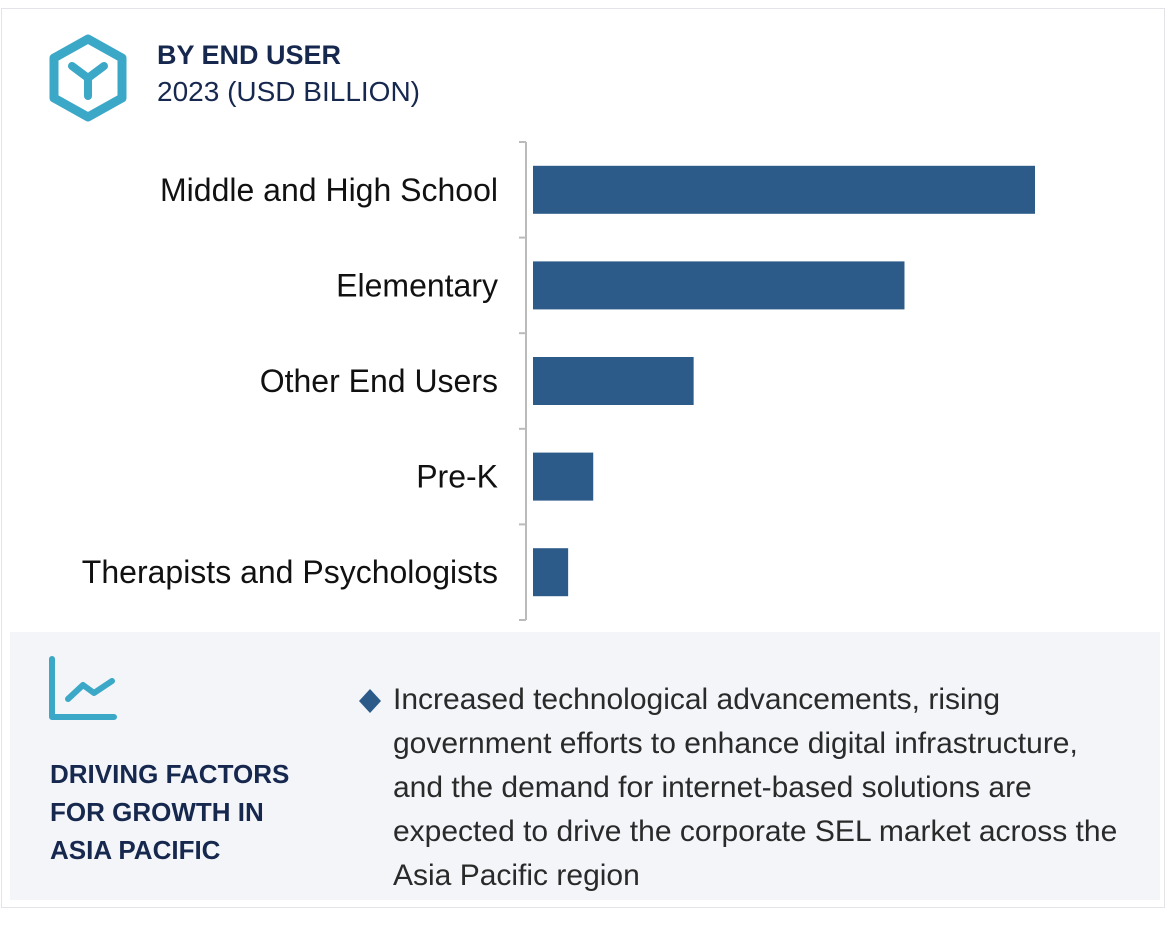 The image size is (1170, 930). What do you see at coordinates (379, 381) in the screenshot?
I see `category-label: Other End Users` at bounding box center [379, 381].